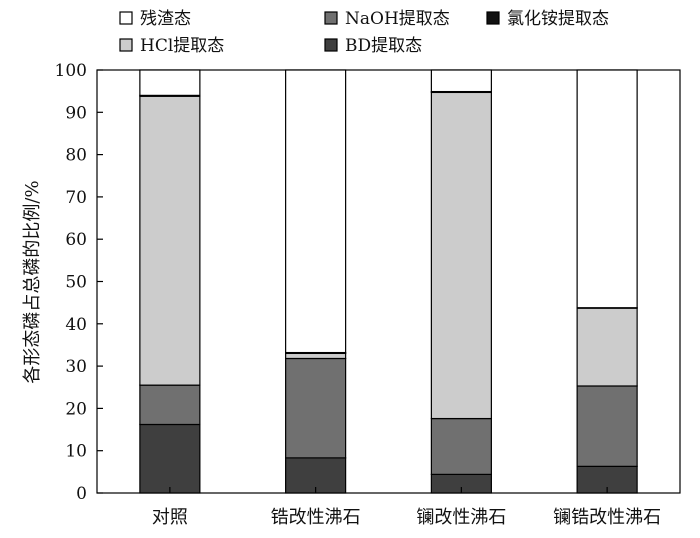  What do you see at coordinates (76, 367) in the screenshot?
I see `y-tick-label: 30` at bounding box center [76, 367].